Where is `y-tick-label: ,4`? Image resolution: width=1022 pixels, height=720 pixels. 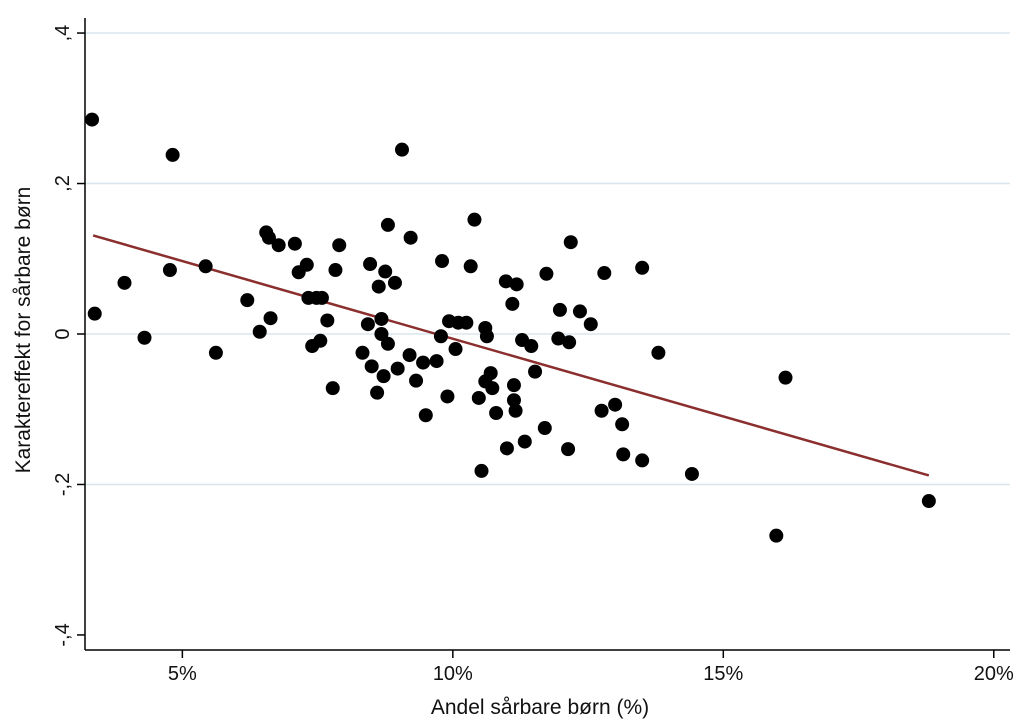 y-tick-label: ,4 is located at coordinates (63, 33).